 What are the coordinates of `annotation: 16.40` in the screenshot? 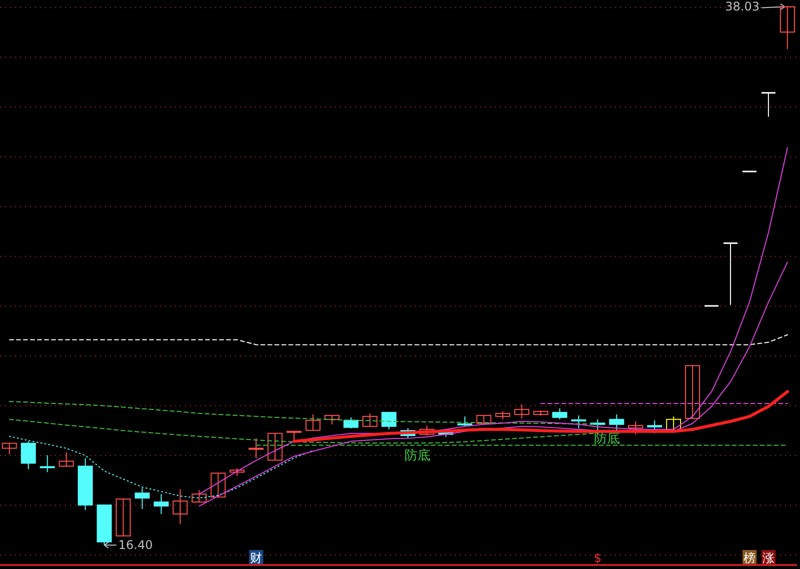 It's located at (135, 545).